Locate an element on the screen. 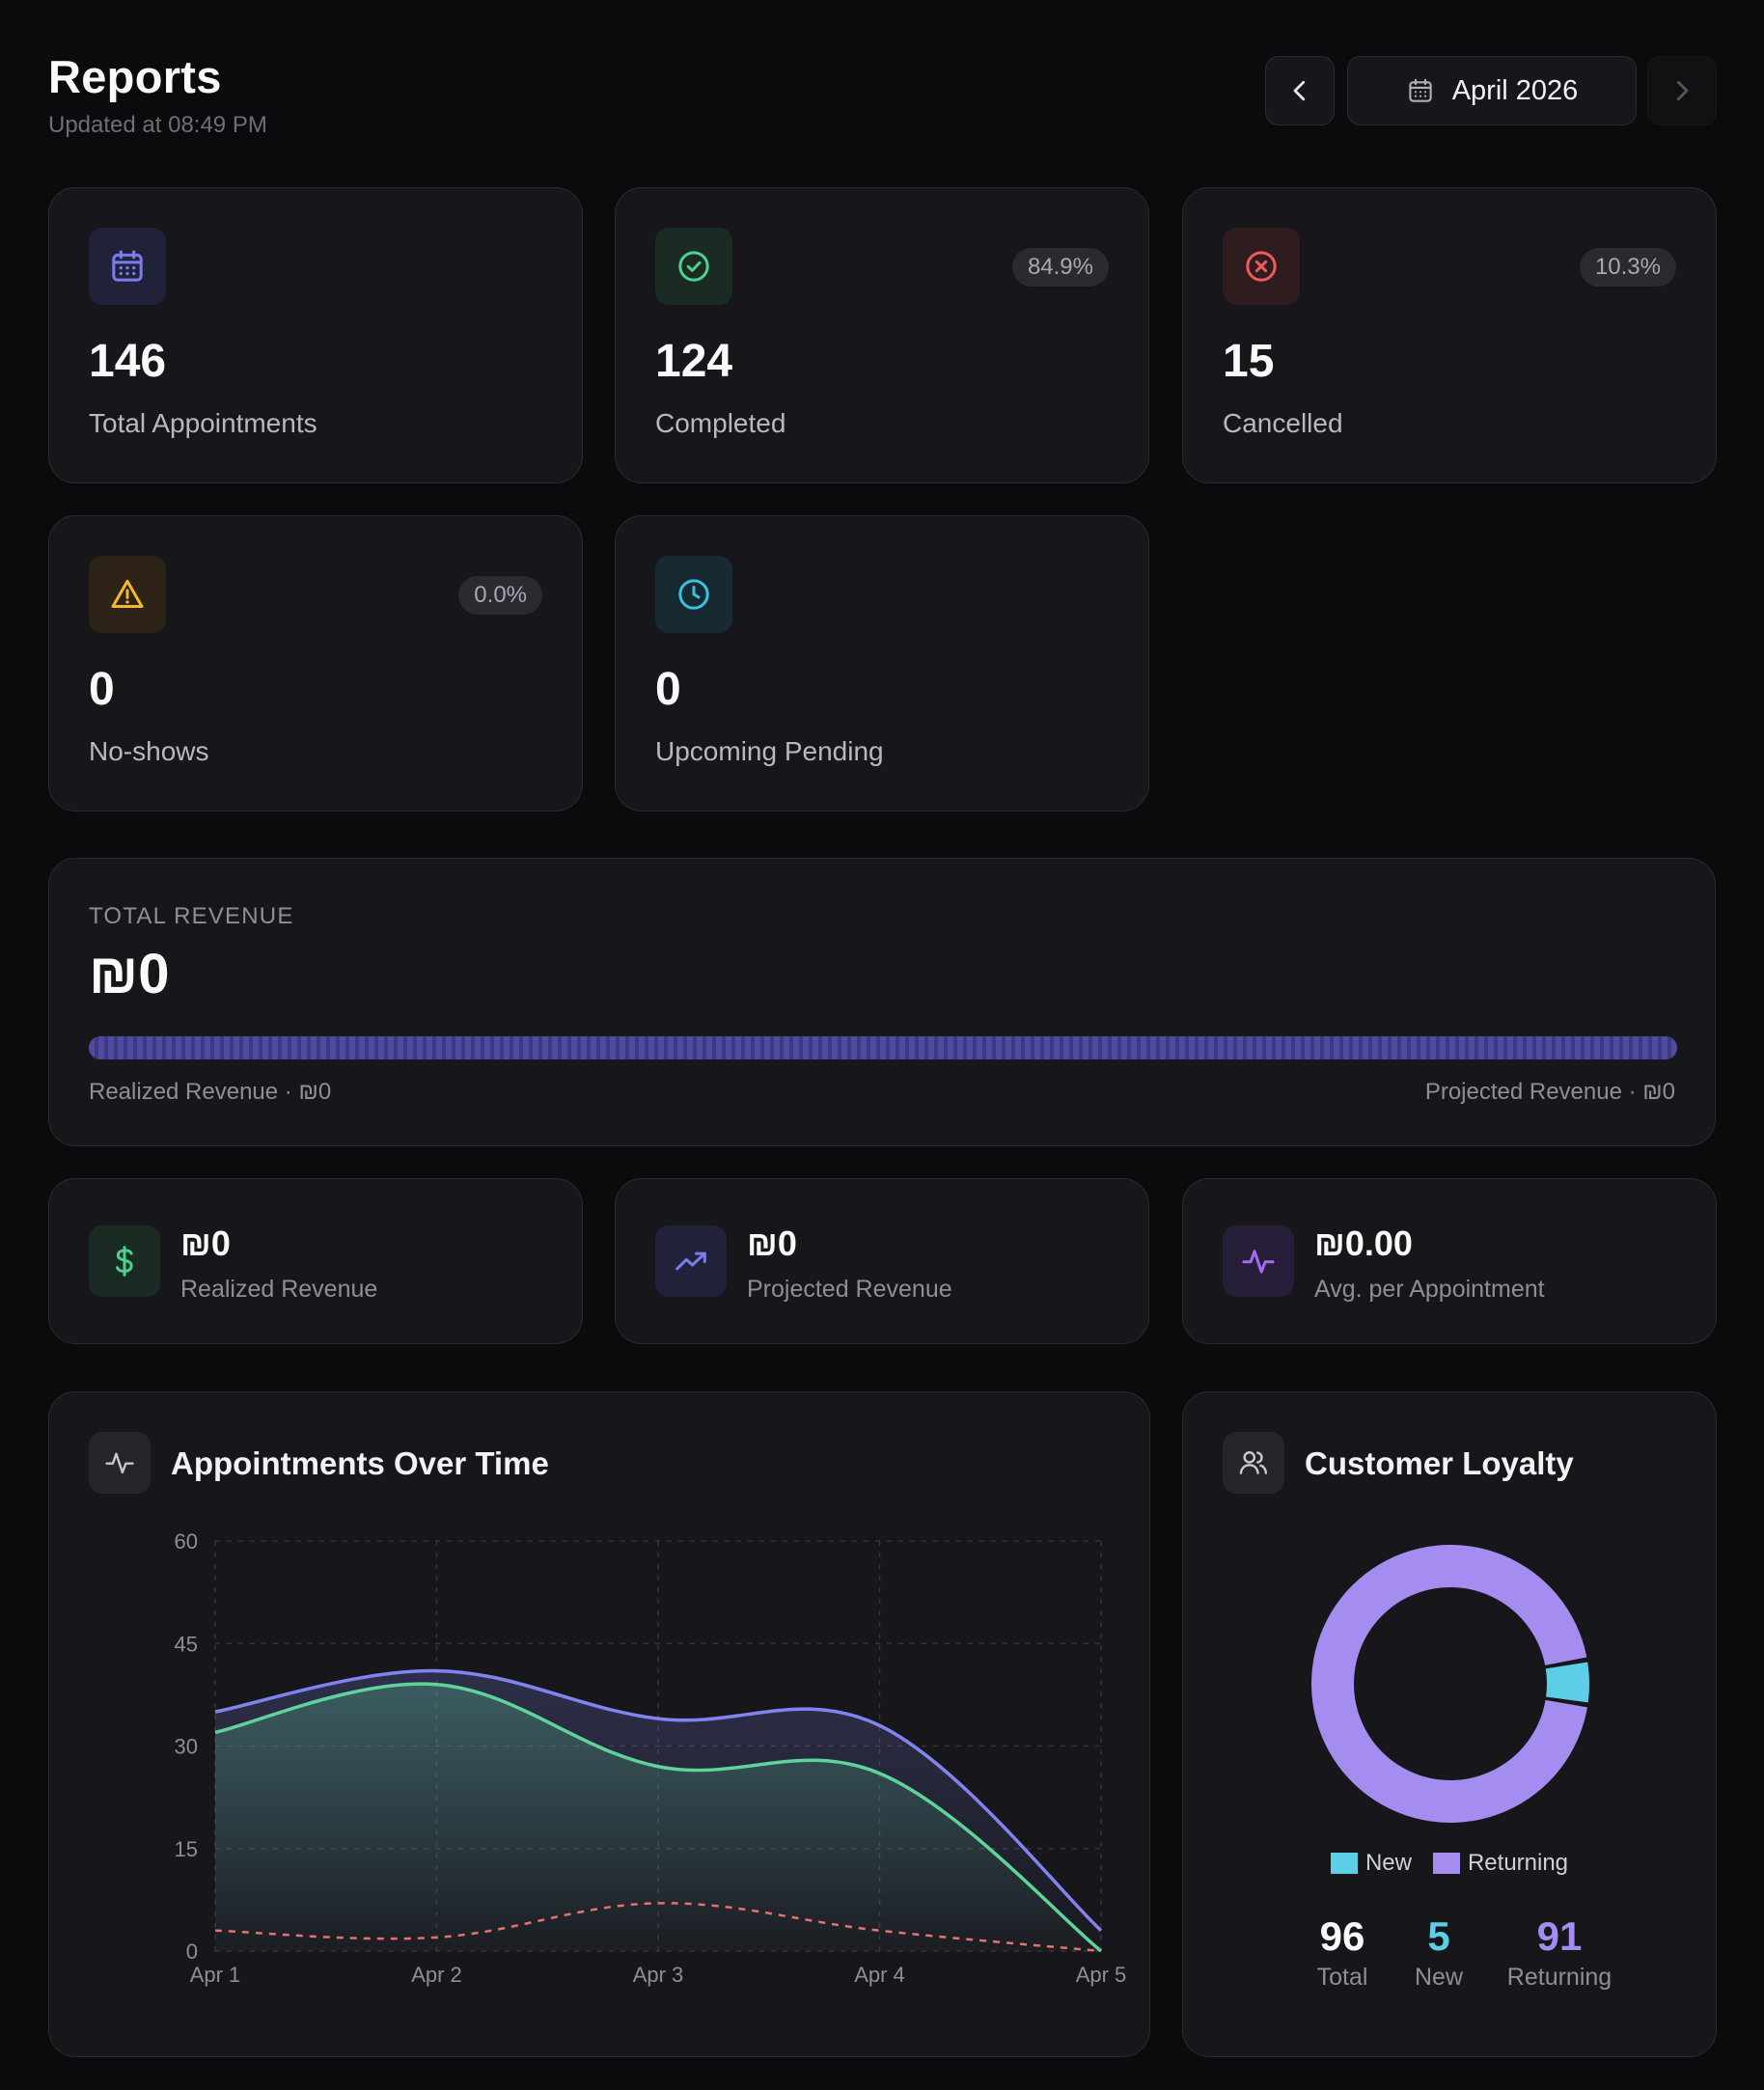  loyalty-new-value: 5 is located at coordinates (1438, 1936).